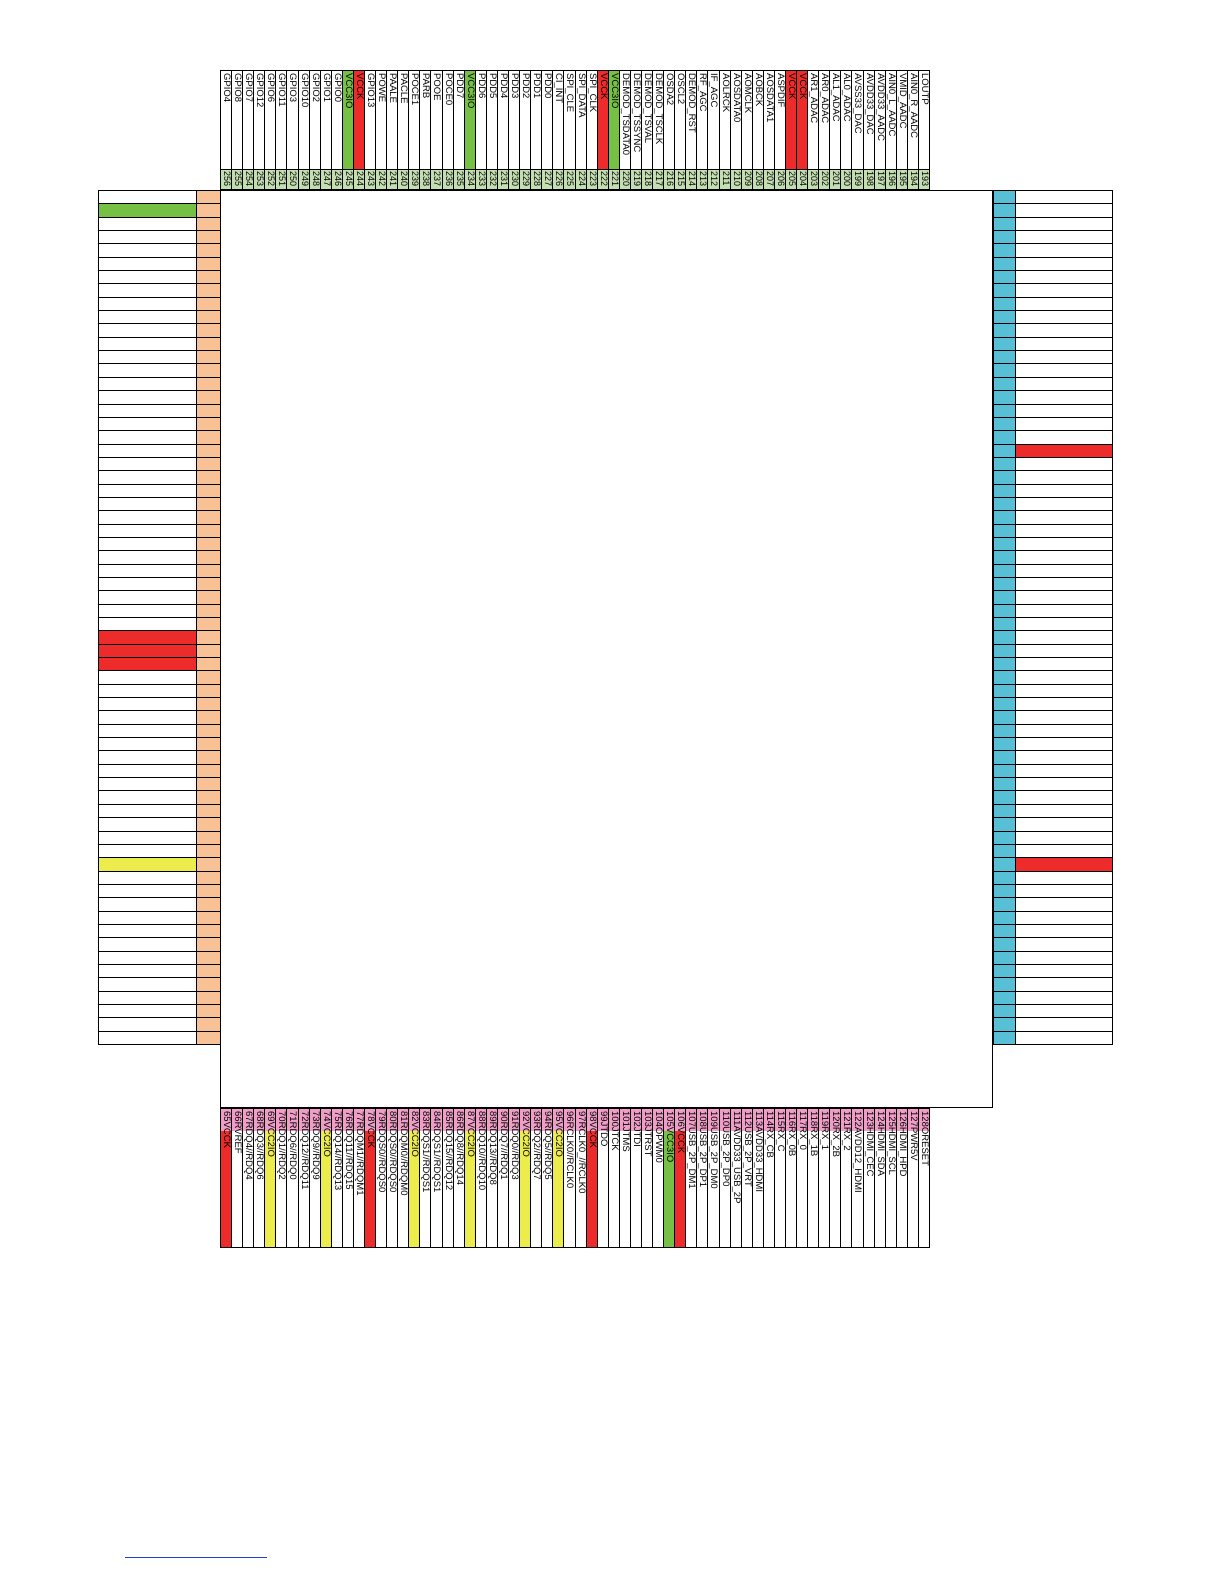  What do you see at coordinates (924, 179) in the screenshot?
I see `pin-number: 193` at bounding box center [924, 179].